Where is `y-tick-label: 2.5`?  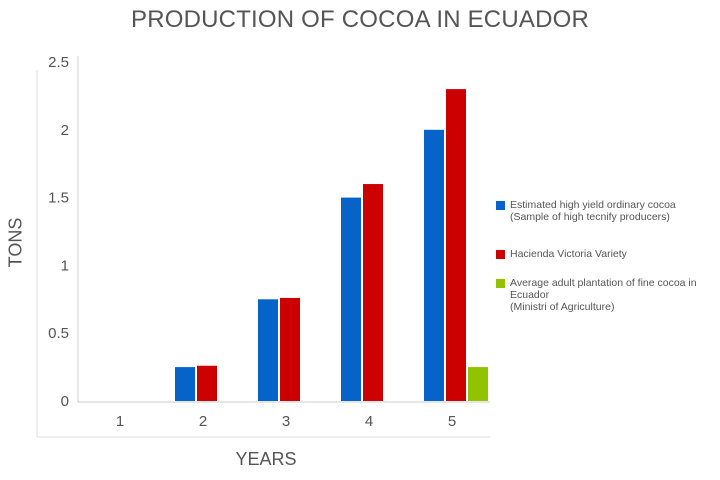 y-tick-label: 2.5 is located at coordinates (58, 62).